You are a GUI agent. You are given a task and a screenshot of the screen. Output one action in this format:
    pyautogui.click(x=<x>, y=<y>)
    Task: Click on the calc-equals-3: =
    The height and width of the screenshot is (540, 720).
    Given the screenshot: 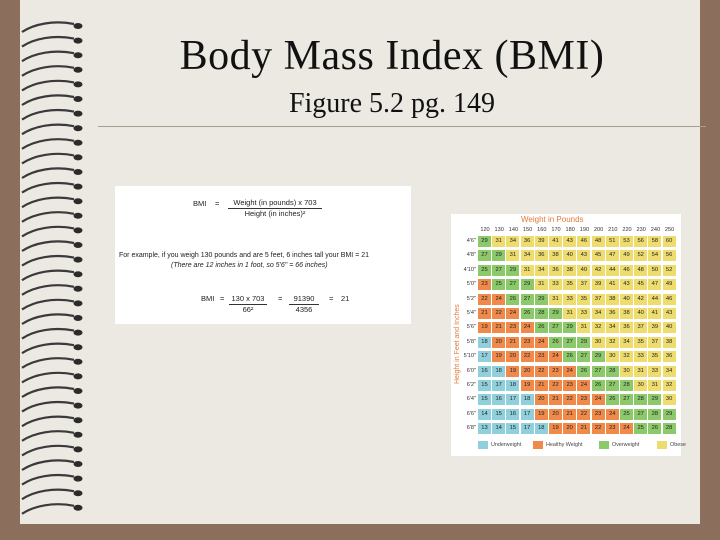 What is the action you would take?
    pyautogui.click(x=331, y=298)
    